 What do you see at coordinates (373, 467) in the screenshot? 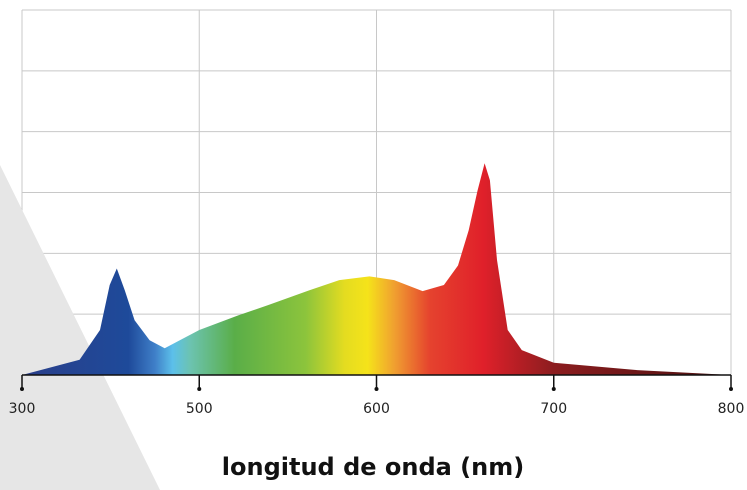
I see `x-axis-label: longitud de onda (nm)` at bounding box center [373, 467].